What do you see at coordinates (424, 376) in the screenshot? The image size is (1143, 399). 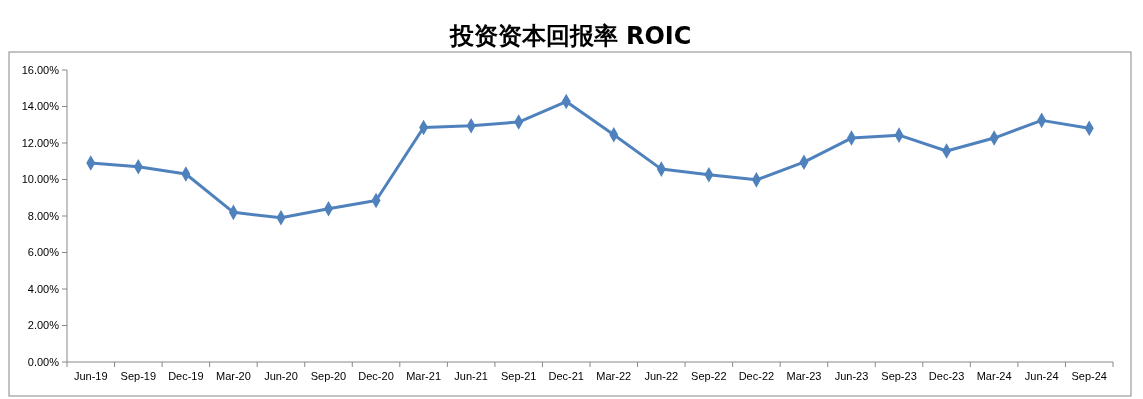 I see `x-tick-label: Mar-21` at bounding box center [424, 376].